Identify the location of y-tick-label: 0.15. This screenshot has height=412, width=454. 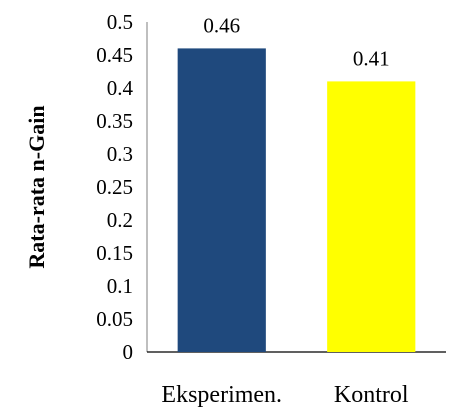
(114, 253).